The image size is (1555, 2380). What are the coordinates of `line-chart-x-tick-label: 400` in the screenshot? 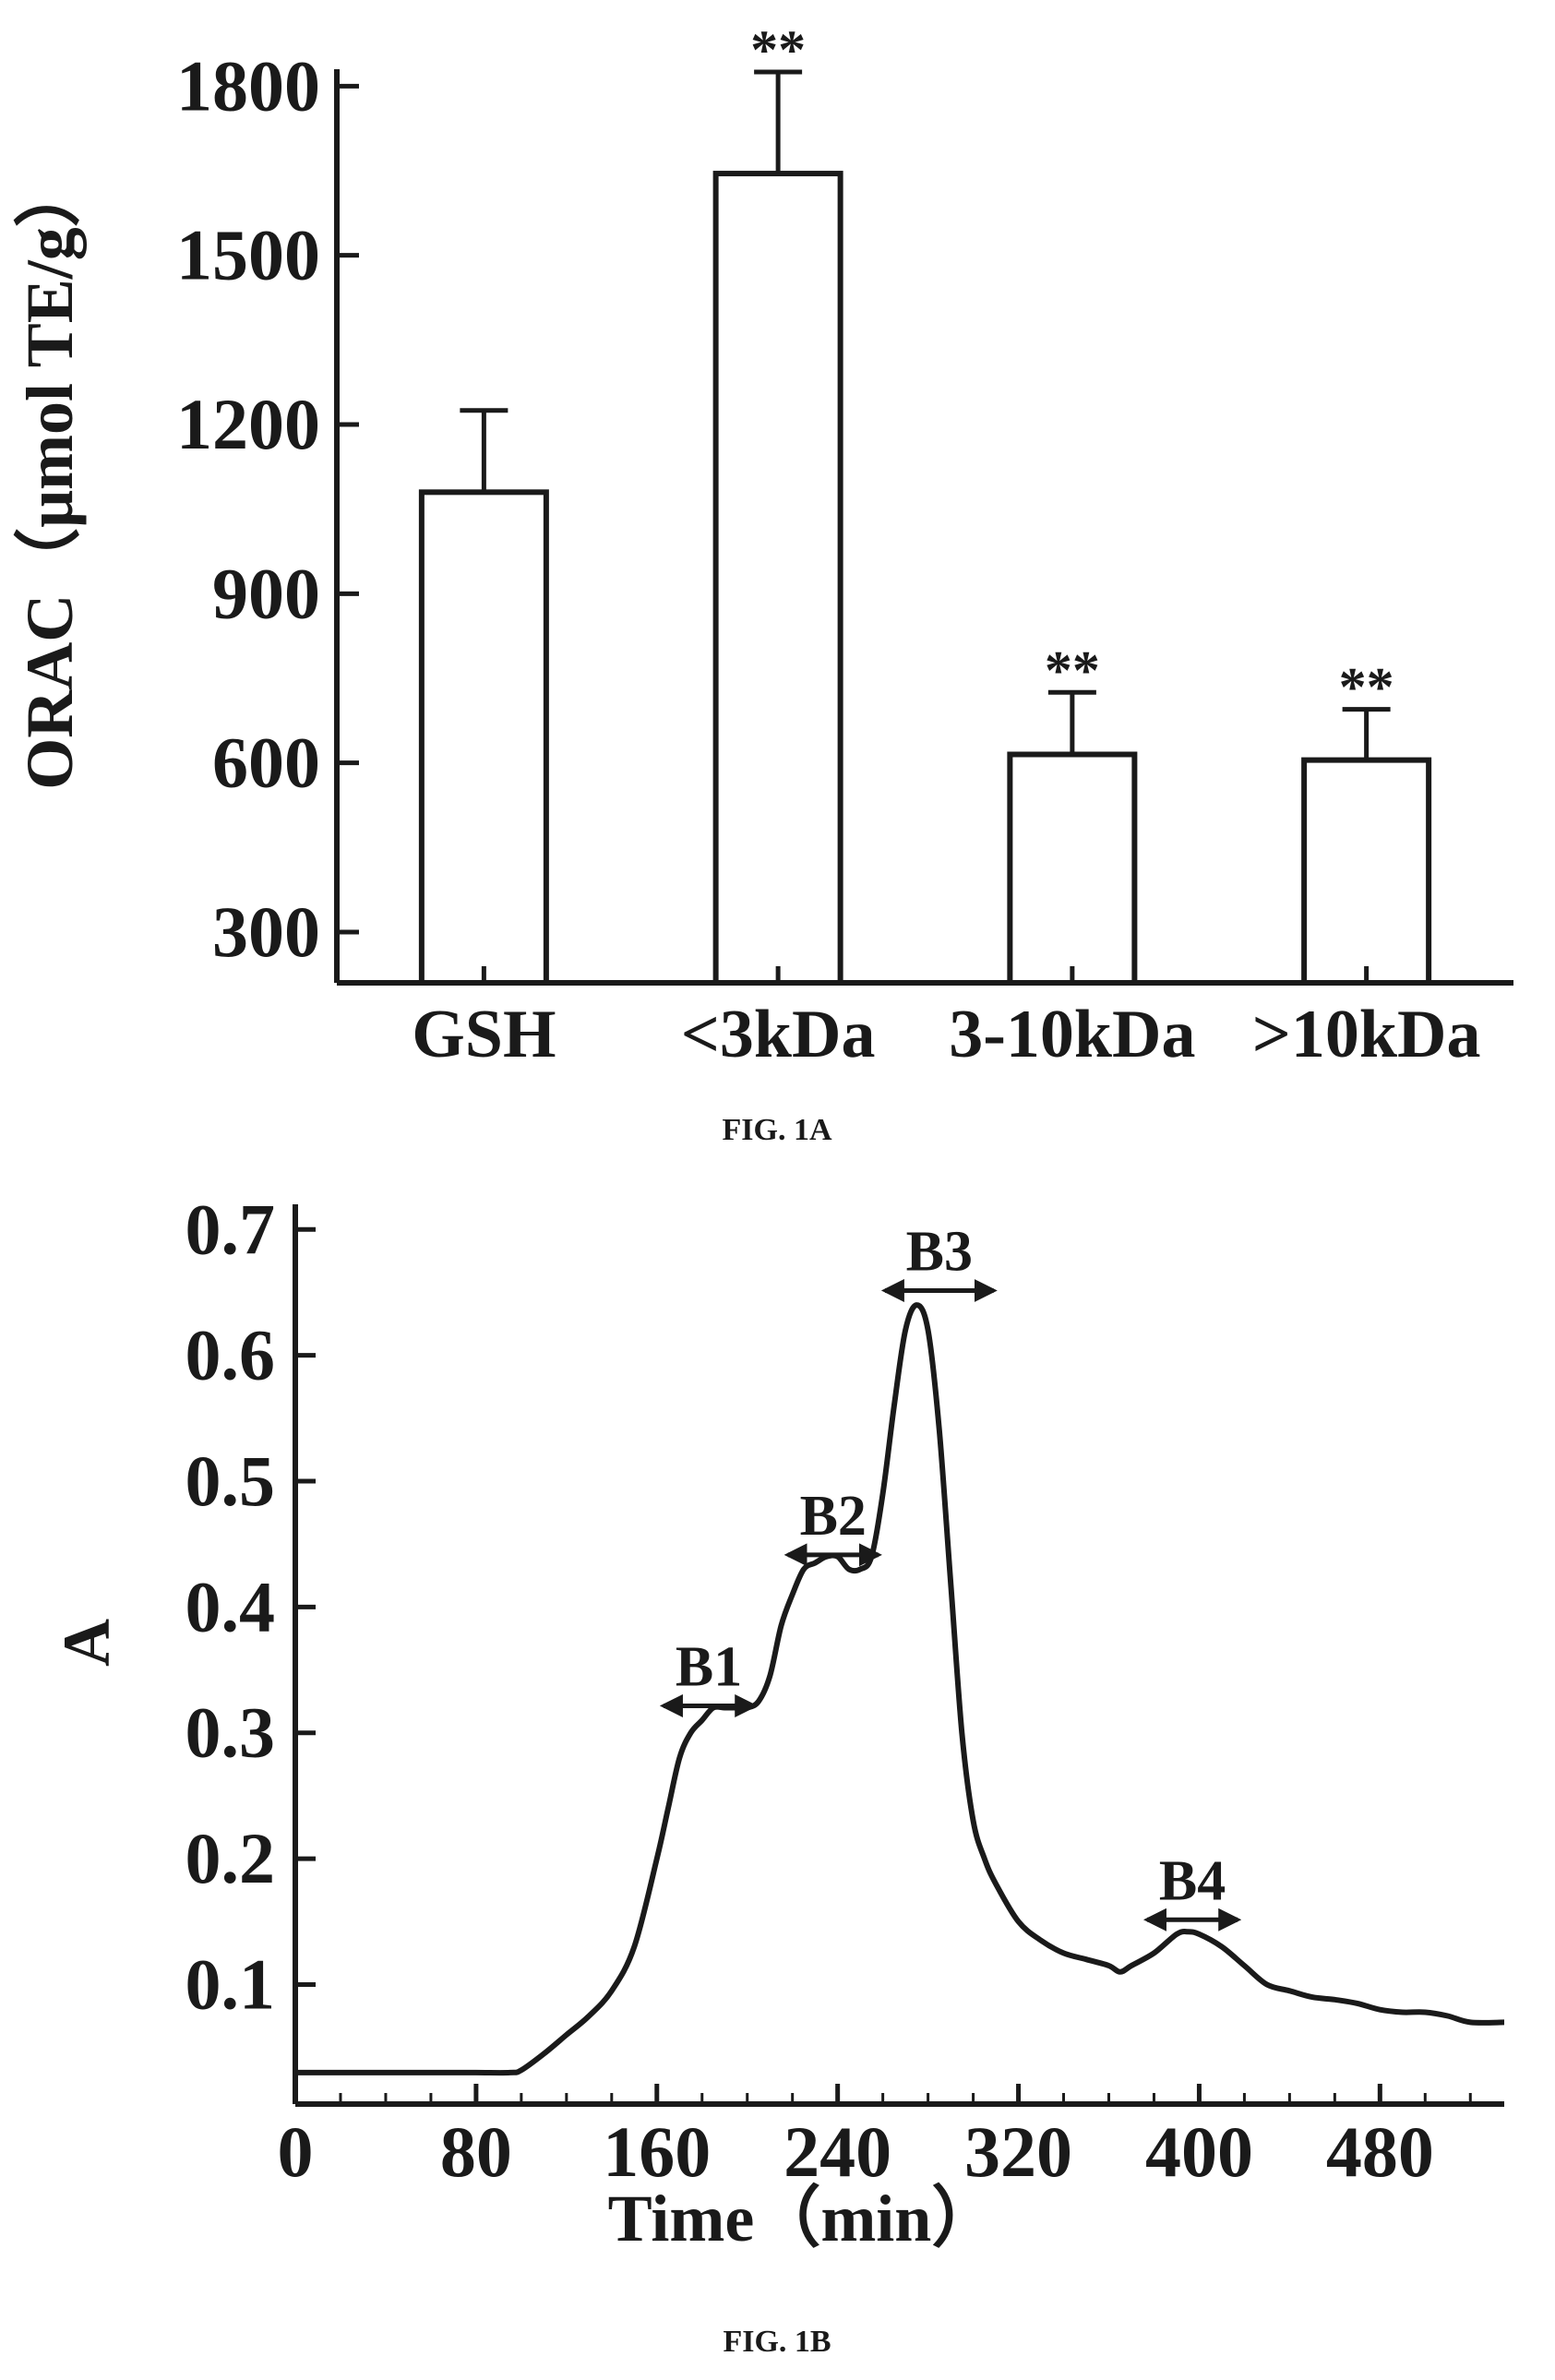 It's located at (1199, 2151).